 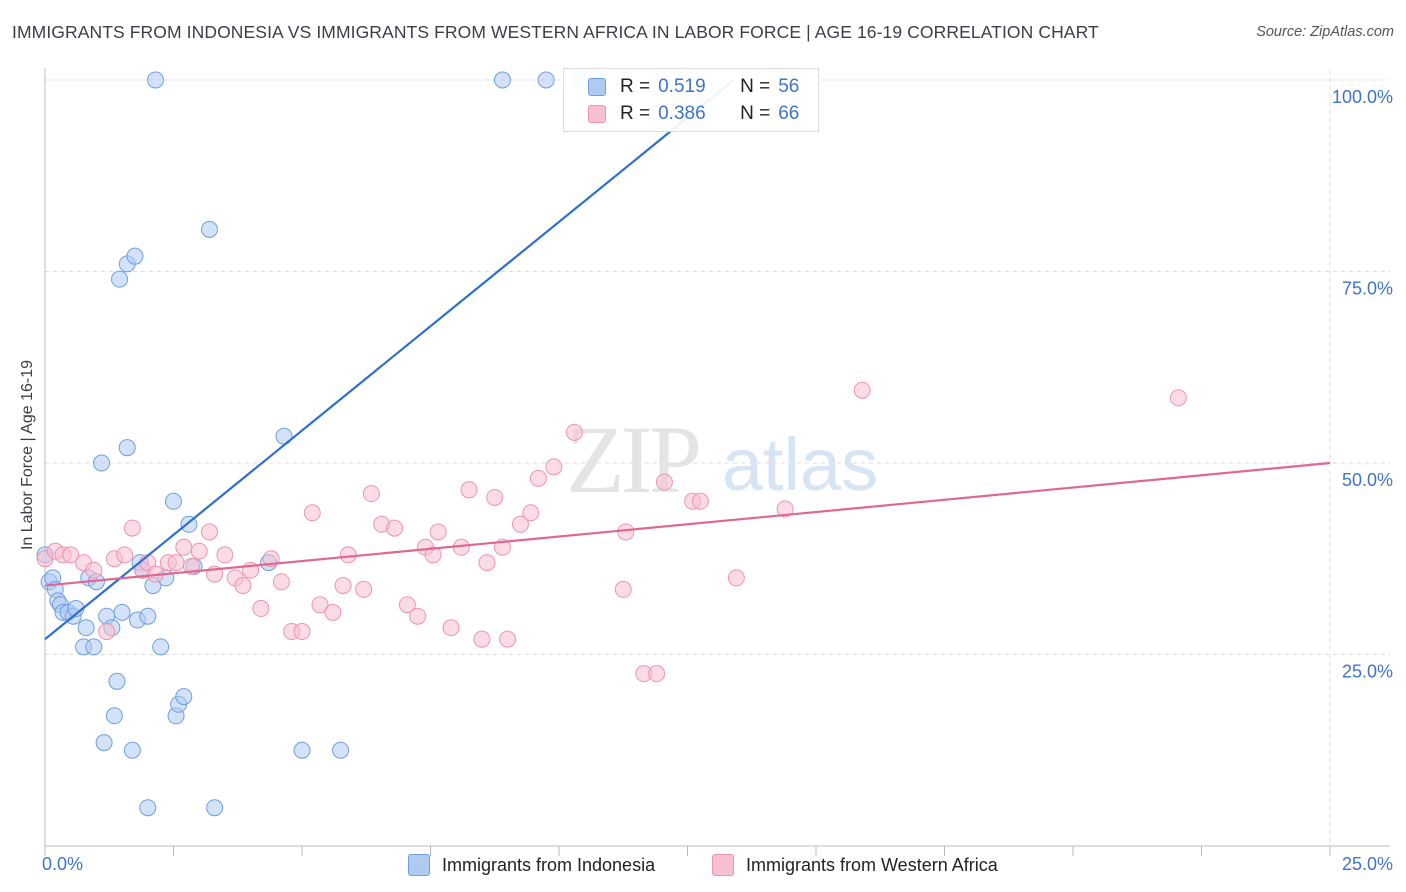 I want to click on legend-row-western-africa: R = 0.386 N = 66, so click(x=693, y=114).